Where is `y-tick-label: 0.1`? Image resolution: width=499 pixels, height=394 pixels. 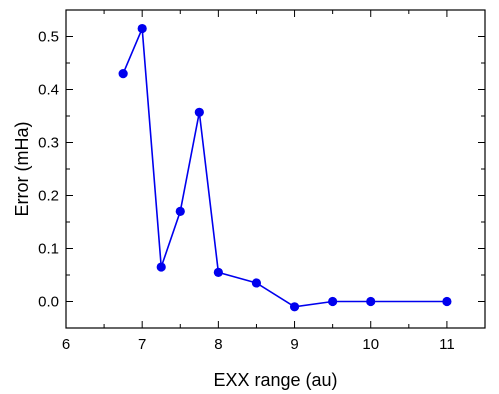 y-tick-label: 0.1 is located at coordinates (48, 249).